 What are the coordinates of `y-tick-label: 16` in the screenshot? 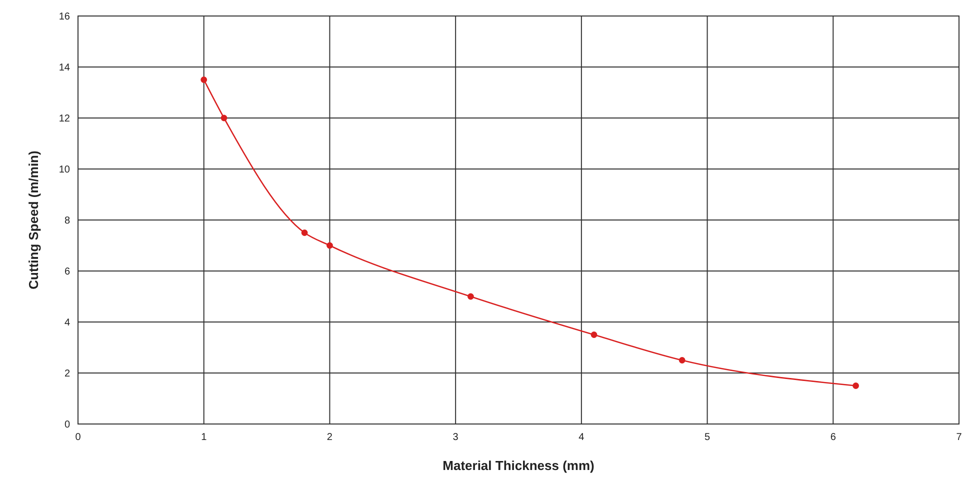 It's located at (64, 17).